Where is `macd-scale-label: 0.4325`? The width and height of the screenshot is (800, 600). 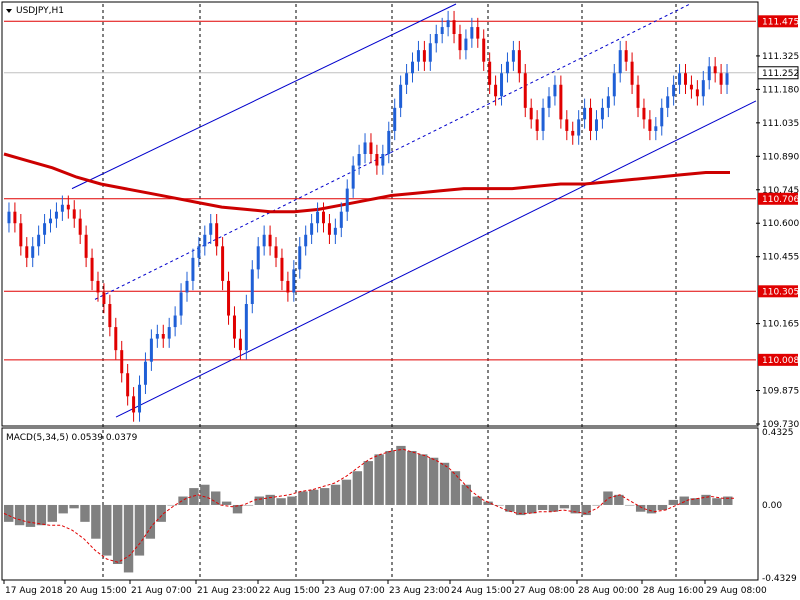
macd-scale-label: 0.4325 is located at coordinates (778, 433).